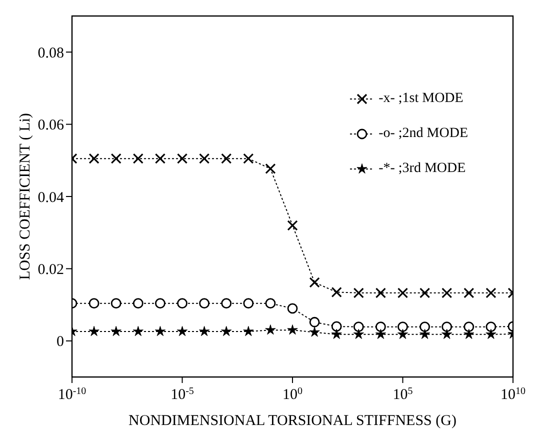  Describe the element at coordinates (60, 342) in the screenshot. I see `y-tick-label: 0` at that location.